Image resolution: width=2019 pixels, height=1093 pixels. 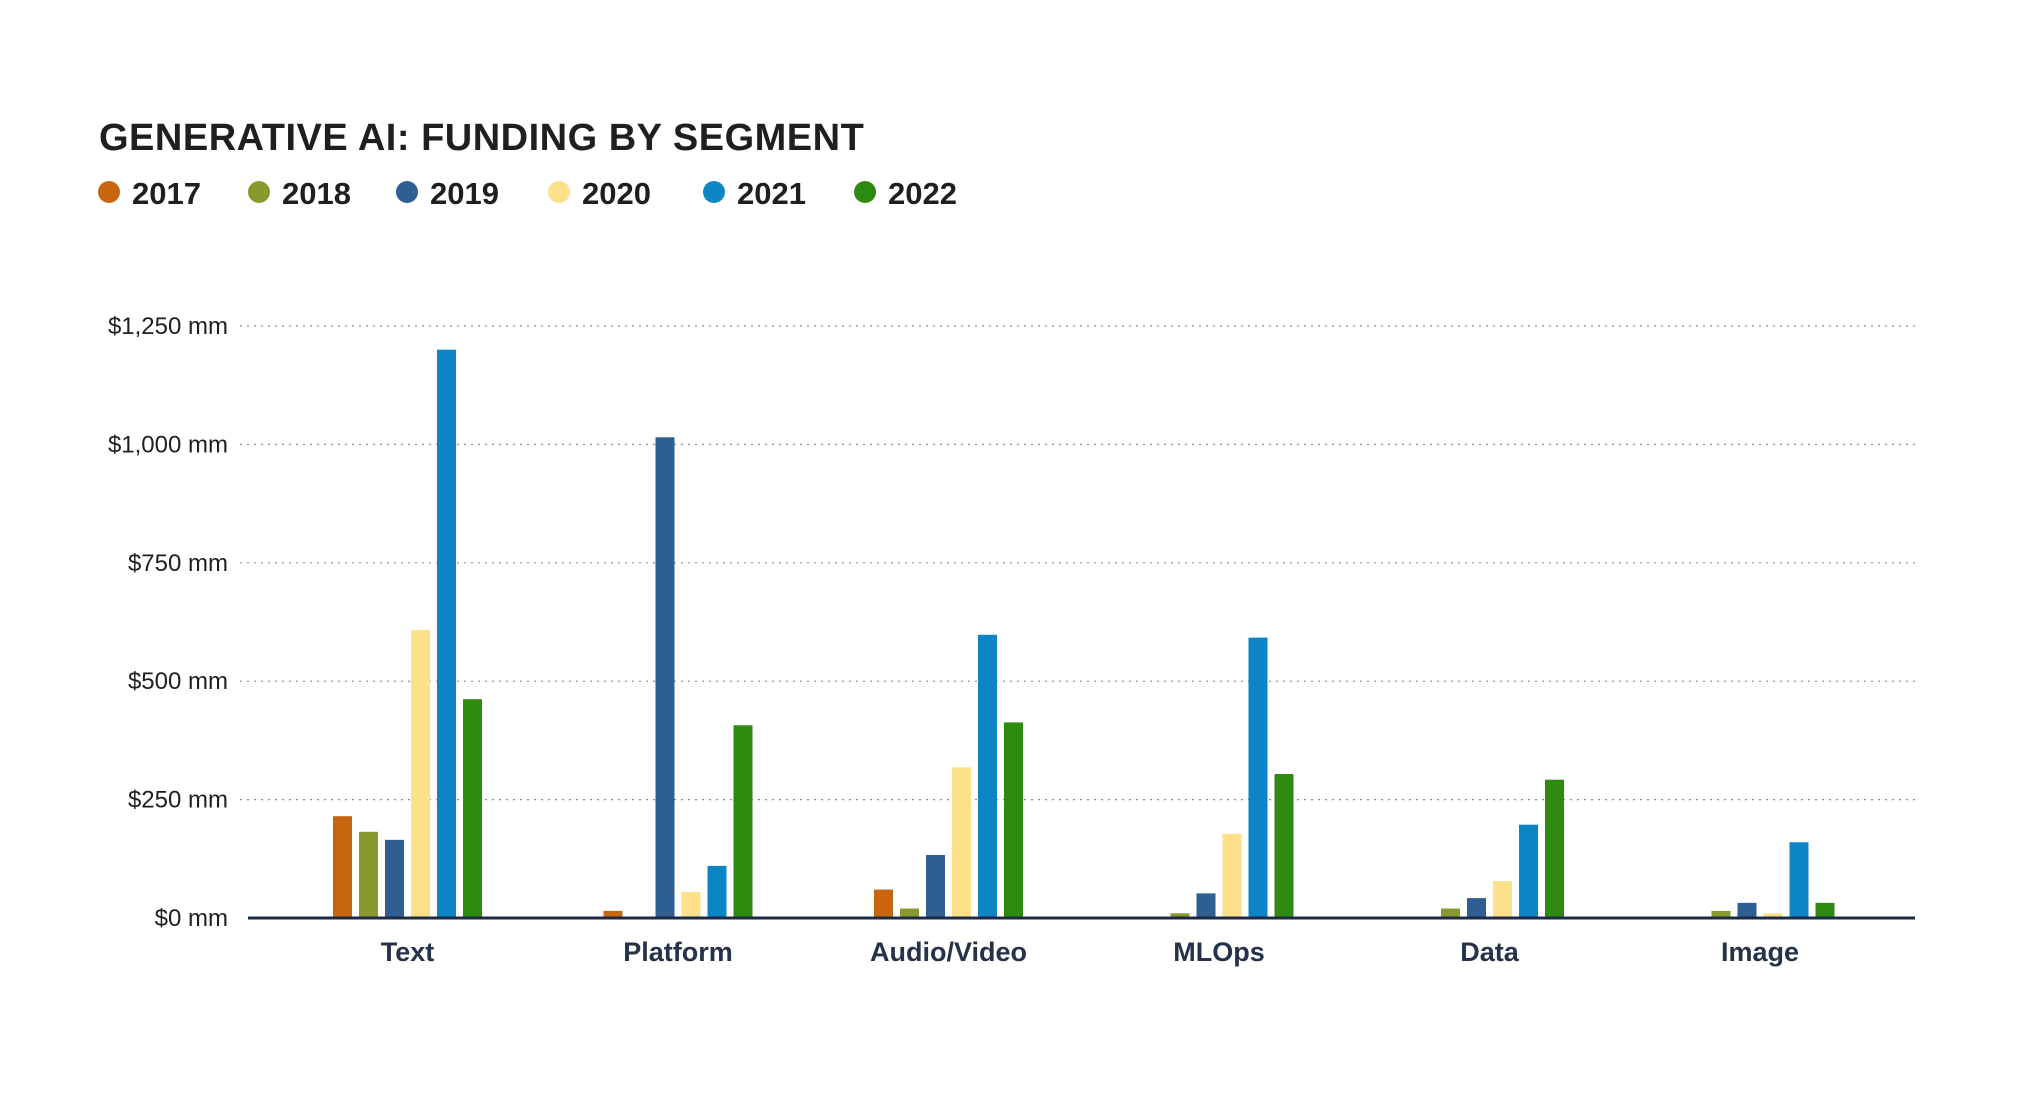 What do you see at coordinates (316, 193) in the screenshot?
I see `legend-label-2018: 2018` at bounding box center [316, 193].